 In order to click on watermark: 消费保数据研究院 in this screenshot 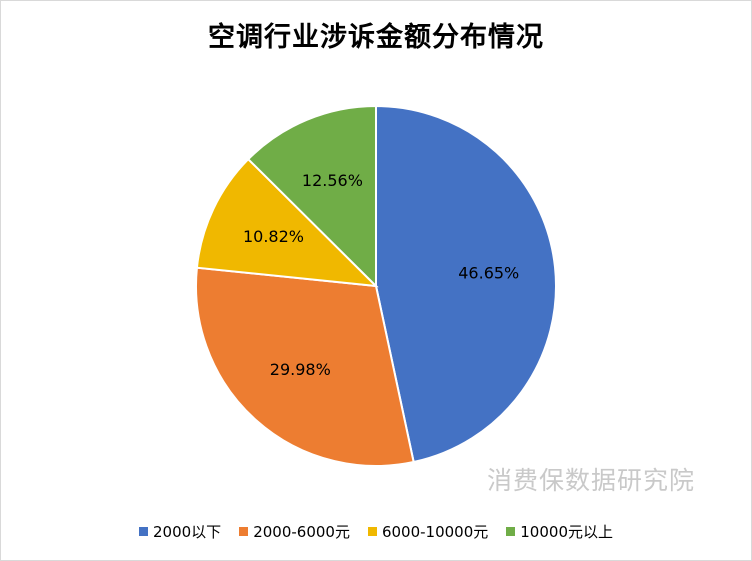, I will do `click(591, 480)`.